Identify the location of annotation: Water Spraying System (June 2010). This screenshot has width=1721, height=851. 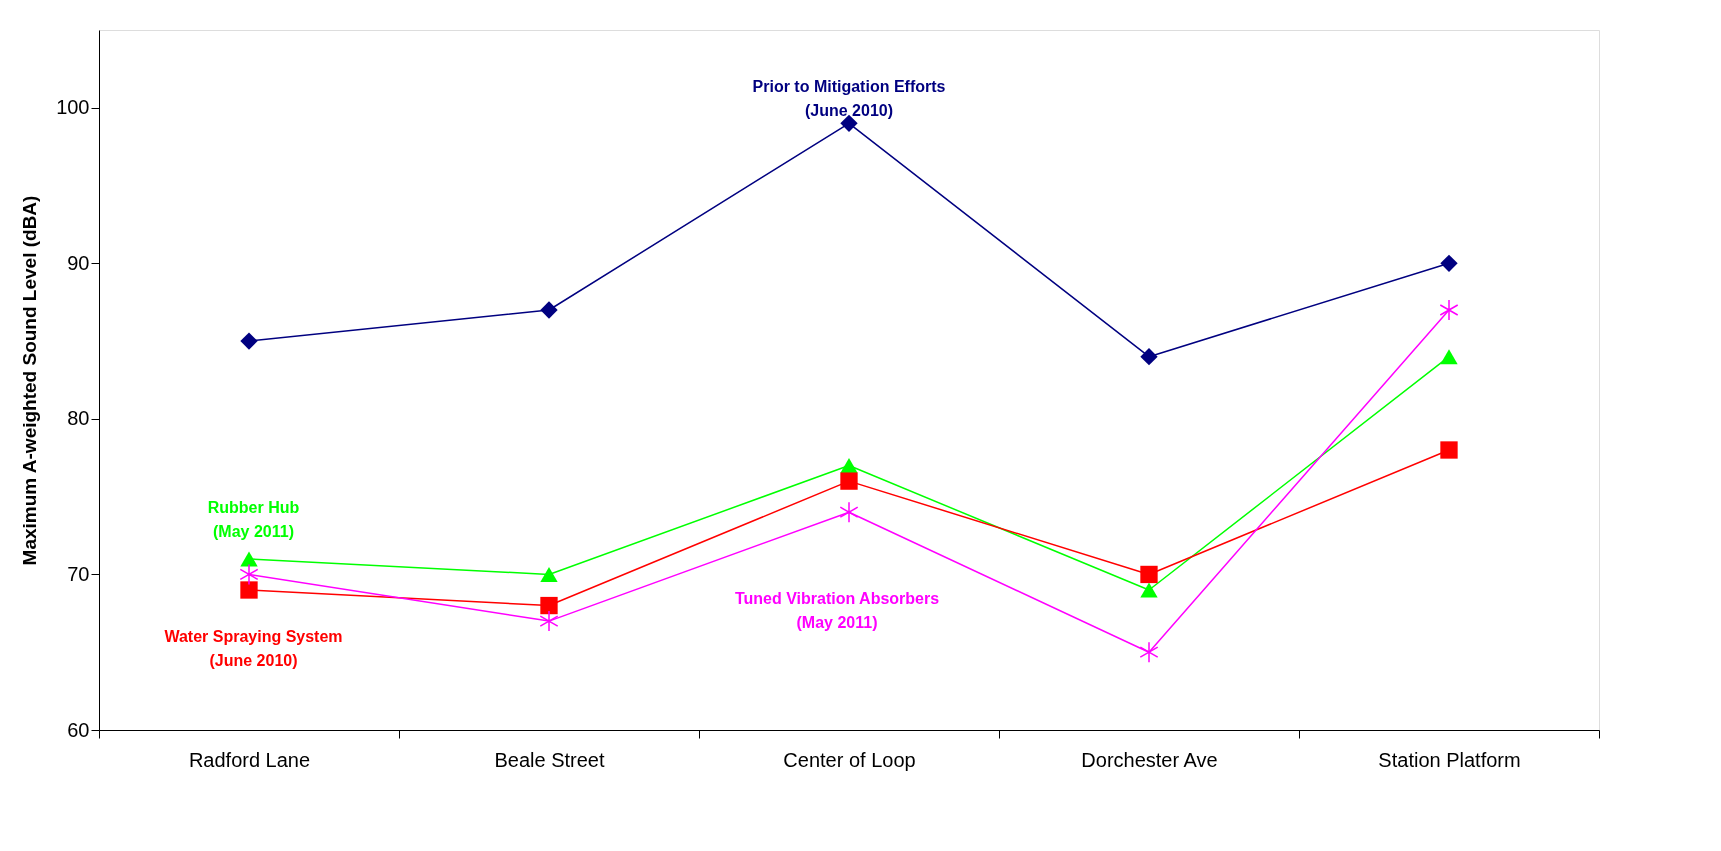
(253, 648).